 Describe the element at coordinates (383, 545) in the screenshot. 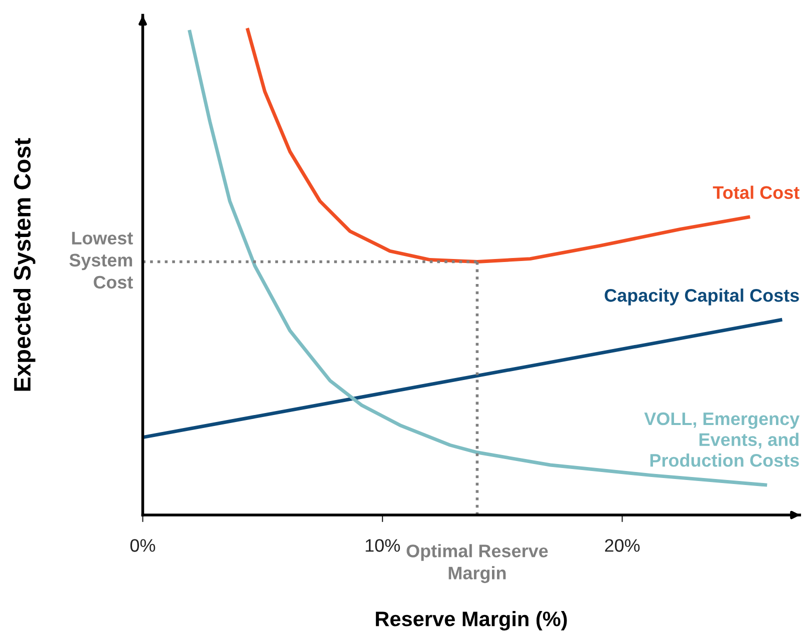

I see `x-tick-label: 10%` at that location.